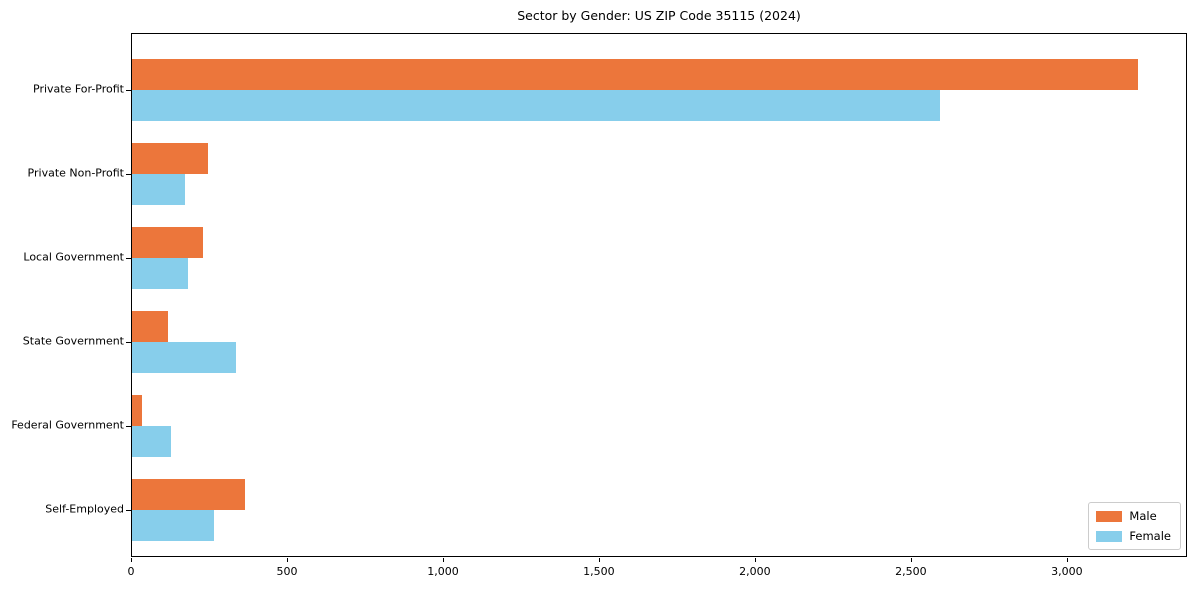 This screenshot has height=600, width=1200. Describe the element at coordinates (173, 525) in the screenshot. I see `bar-female-self-employed` at that location.